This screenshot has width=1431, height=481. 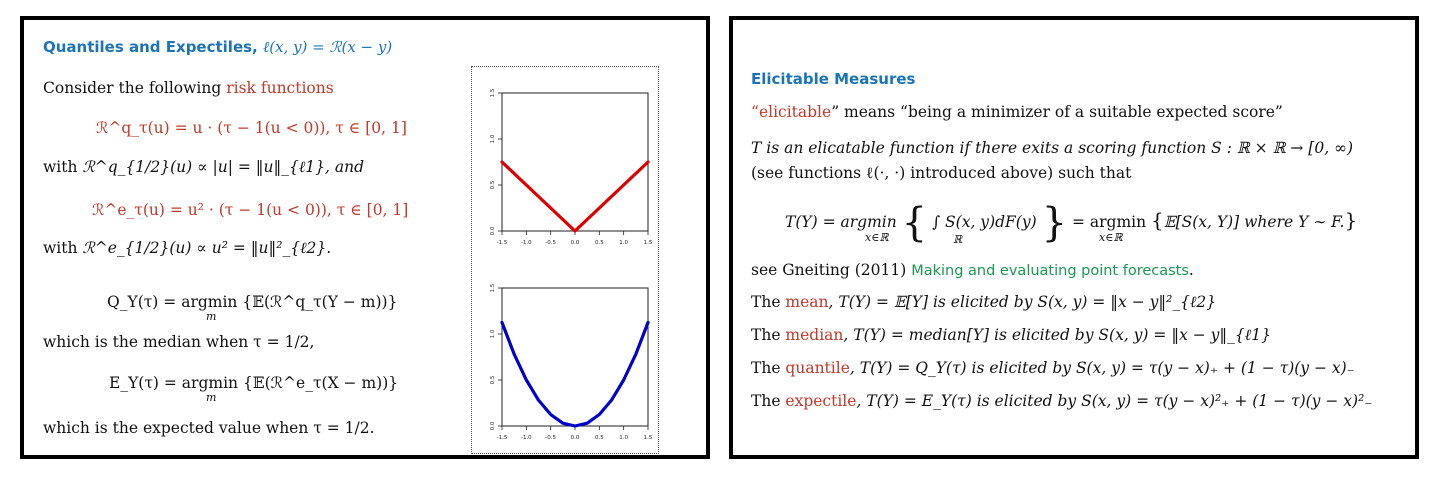 I want to click on left-title-text: Quantiles and Expectiles,, so click(x=150, y=47).